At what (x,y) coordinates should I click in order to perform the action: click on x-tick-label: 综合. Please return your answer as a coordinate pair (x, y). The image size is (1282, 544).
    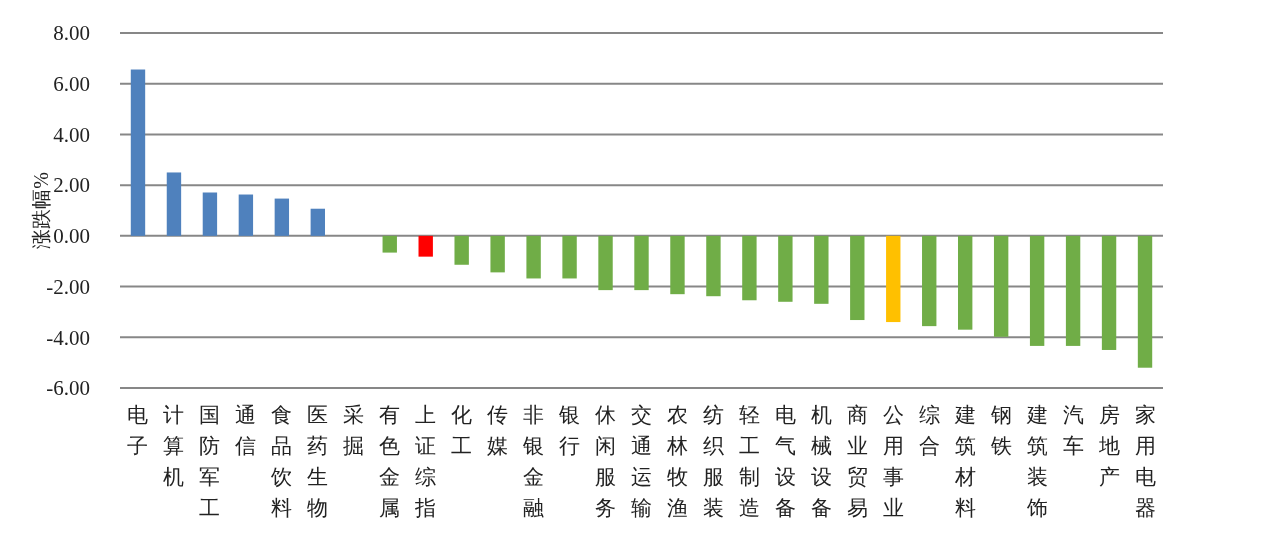
    Looking at the image, I should click on (929, 430).